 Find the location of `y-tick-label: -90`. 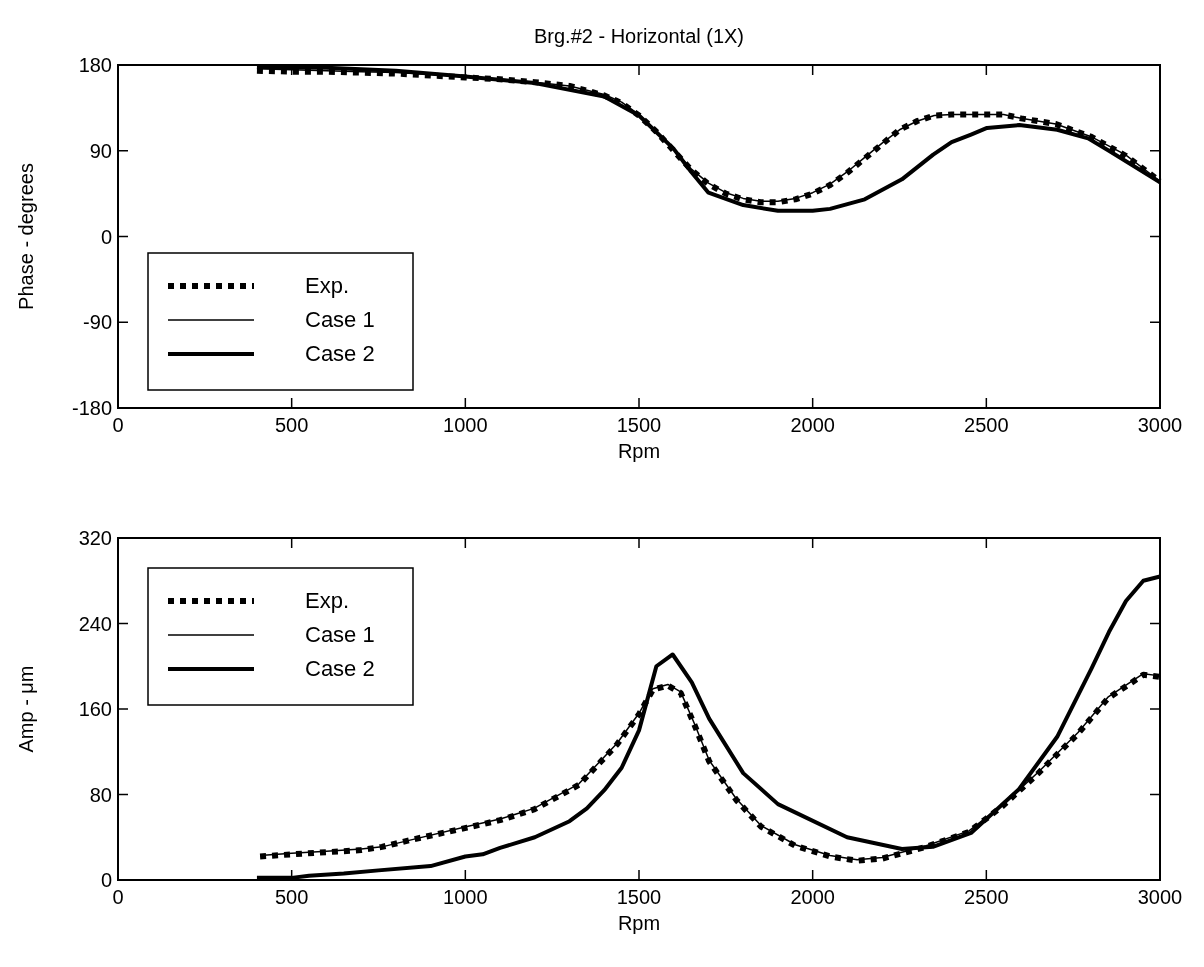

y-tick-label: -90 is located at coordinates (97, 322).